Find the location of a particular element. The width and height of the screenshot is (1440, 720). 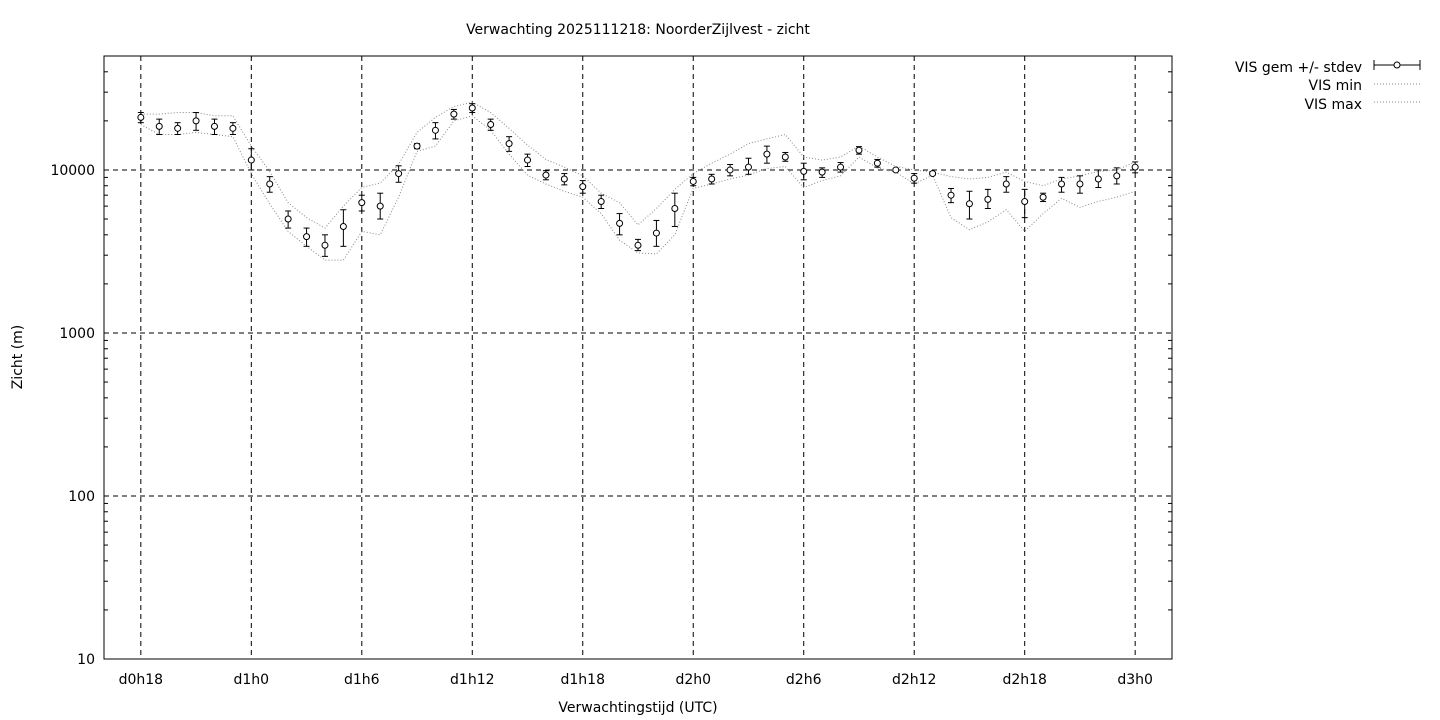

series-vis-mean is located at coordinates (638, 180).